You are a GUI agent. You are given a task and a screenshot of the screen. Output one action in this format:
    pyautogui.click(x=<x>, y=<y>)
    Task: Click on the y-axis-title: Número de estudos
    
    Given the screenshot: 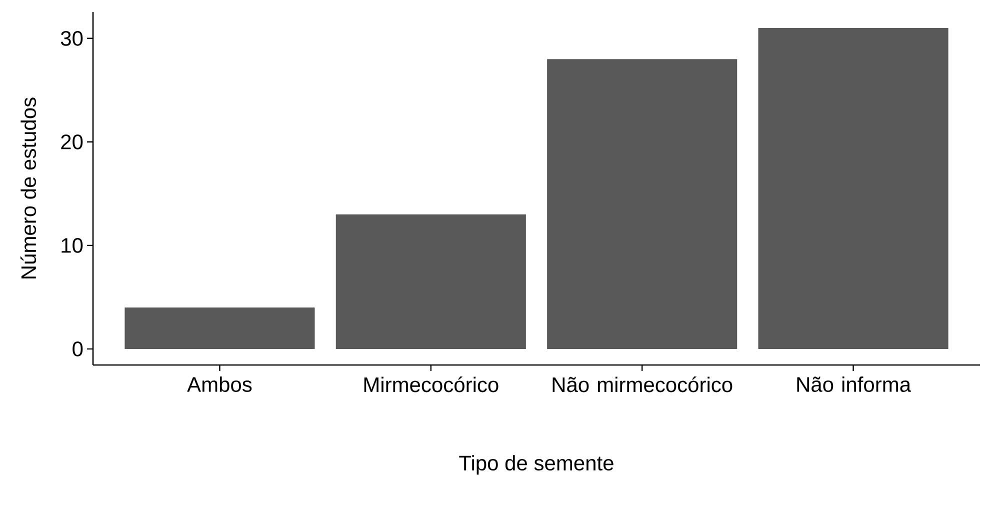 What is the action you would take?
    pyautogui.click(x=28, y=188)
    